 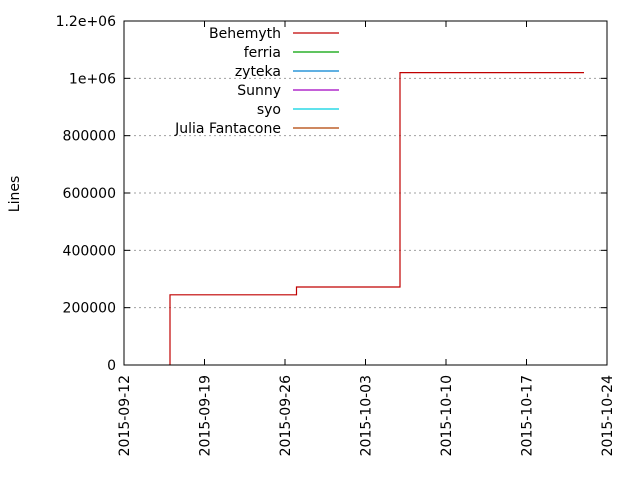 I want to click on y-tick-label: 0, so click(x=111, y=366).